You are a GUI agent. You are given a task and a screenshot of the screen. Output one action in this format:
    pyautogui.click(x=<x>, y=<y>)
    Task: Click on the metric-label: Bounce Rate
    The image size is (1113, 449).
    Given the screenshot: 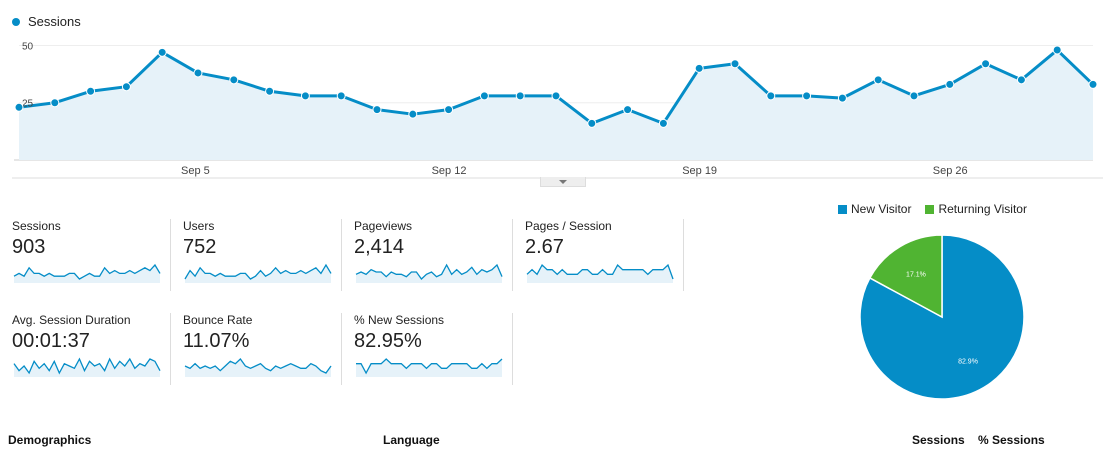 What is the action you would take?
    pyautogui.click(x=218, y=320)
    